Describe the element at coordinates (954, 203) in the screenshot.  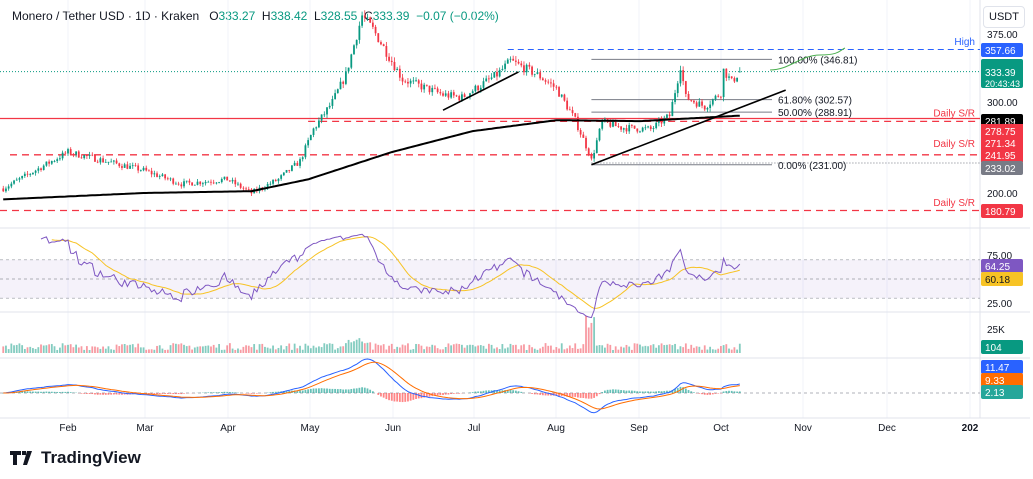
I see `daily-sr-label: Daily S/R` at that location.